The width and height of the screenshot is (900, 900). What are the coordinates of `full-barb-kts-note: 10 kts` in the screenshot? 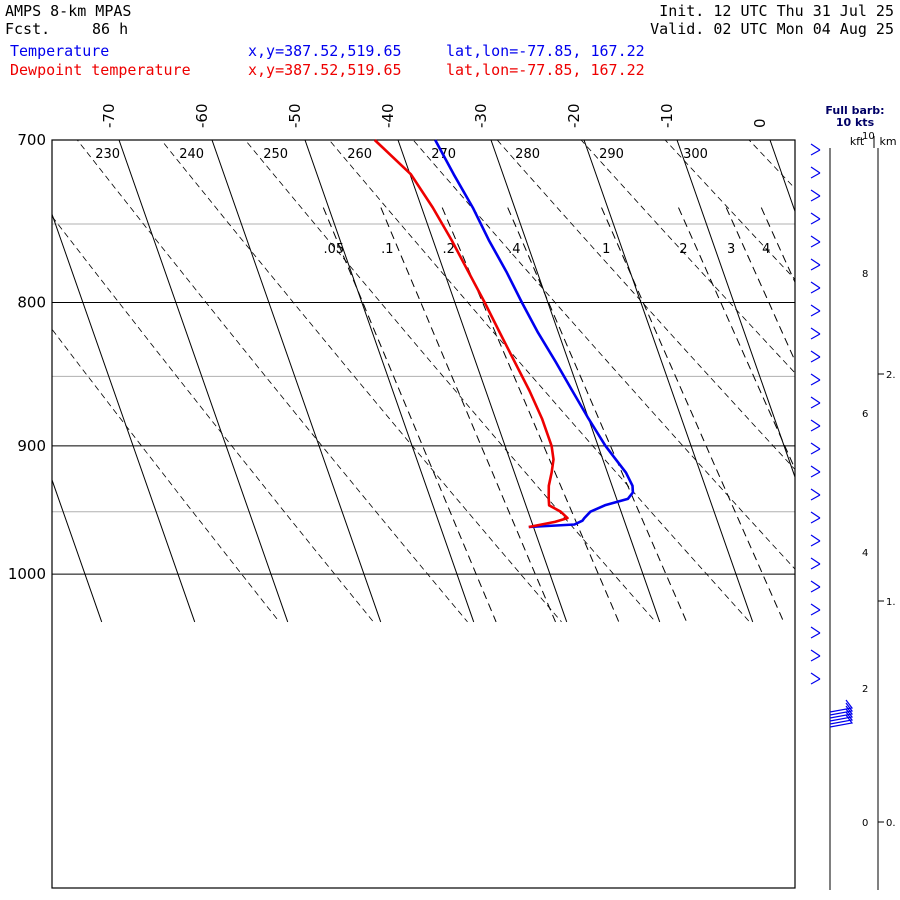 It's located at (855, 122).